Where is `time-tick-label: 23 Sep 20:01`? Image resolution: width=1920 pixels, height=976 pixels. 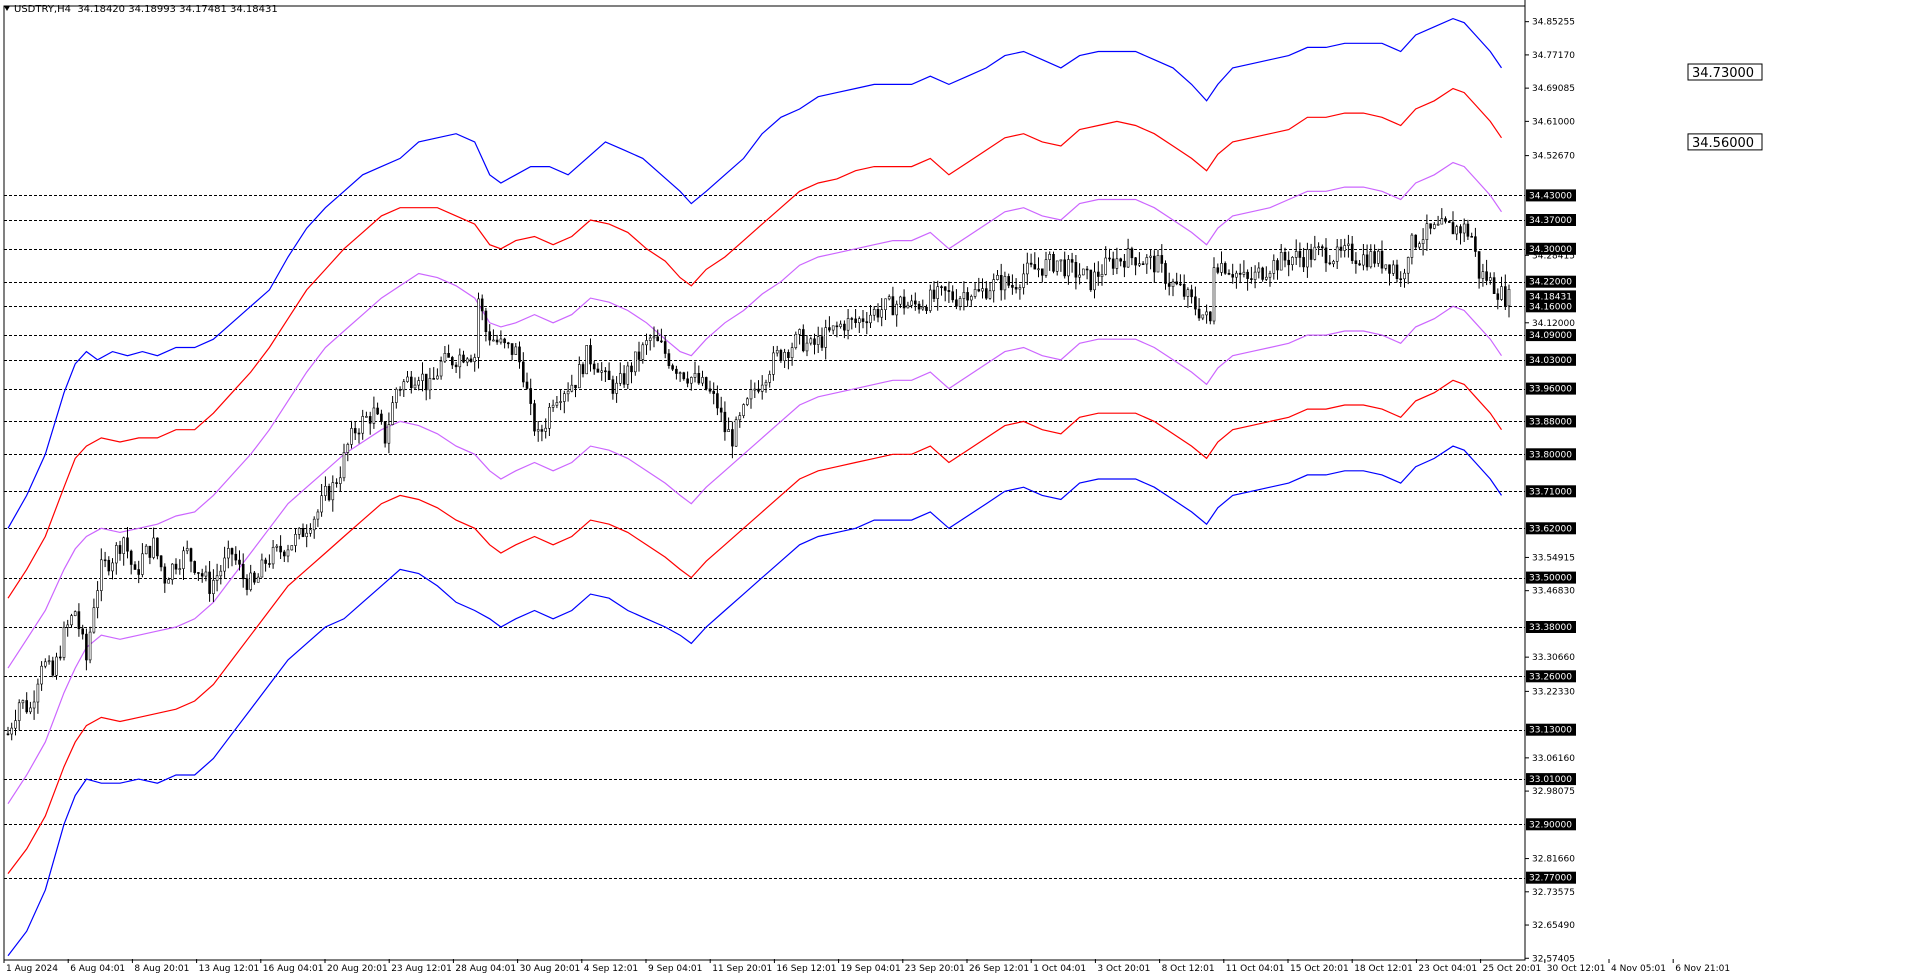 time-tick-label: 23 Sep 20:01 is located at coordinates (935, 969).